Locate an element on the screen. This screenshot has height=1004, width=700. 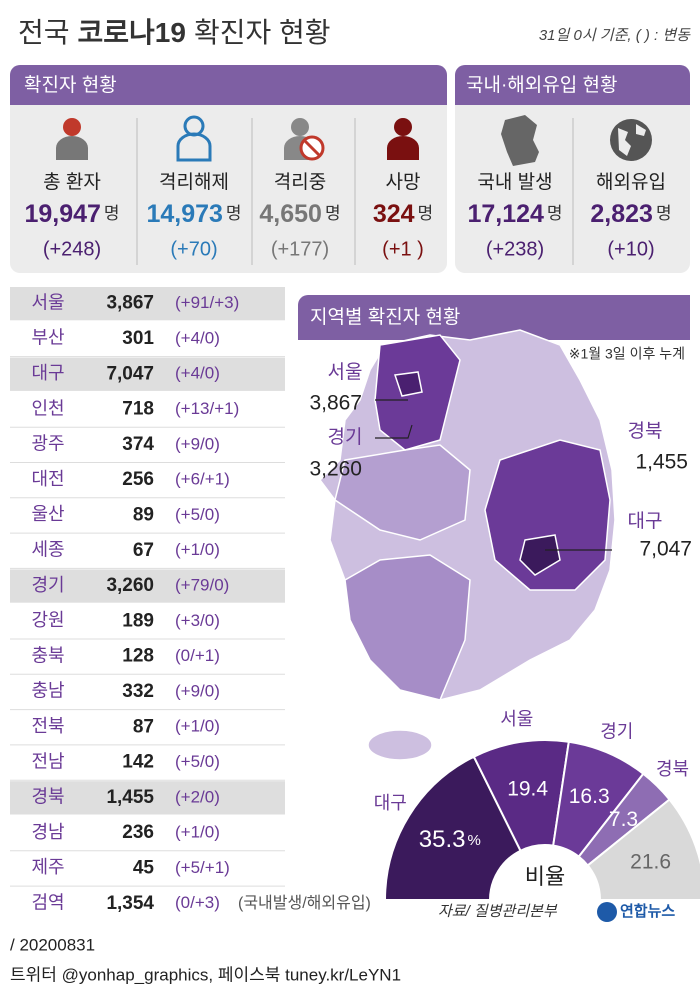
pie-value: 16.3 is located at coordinates (589, 796).